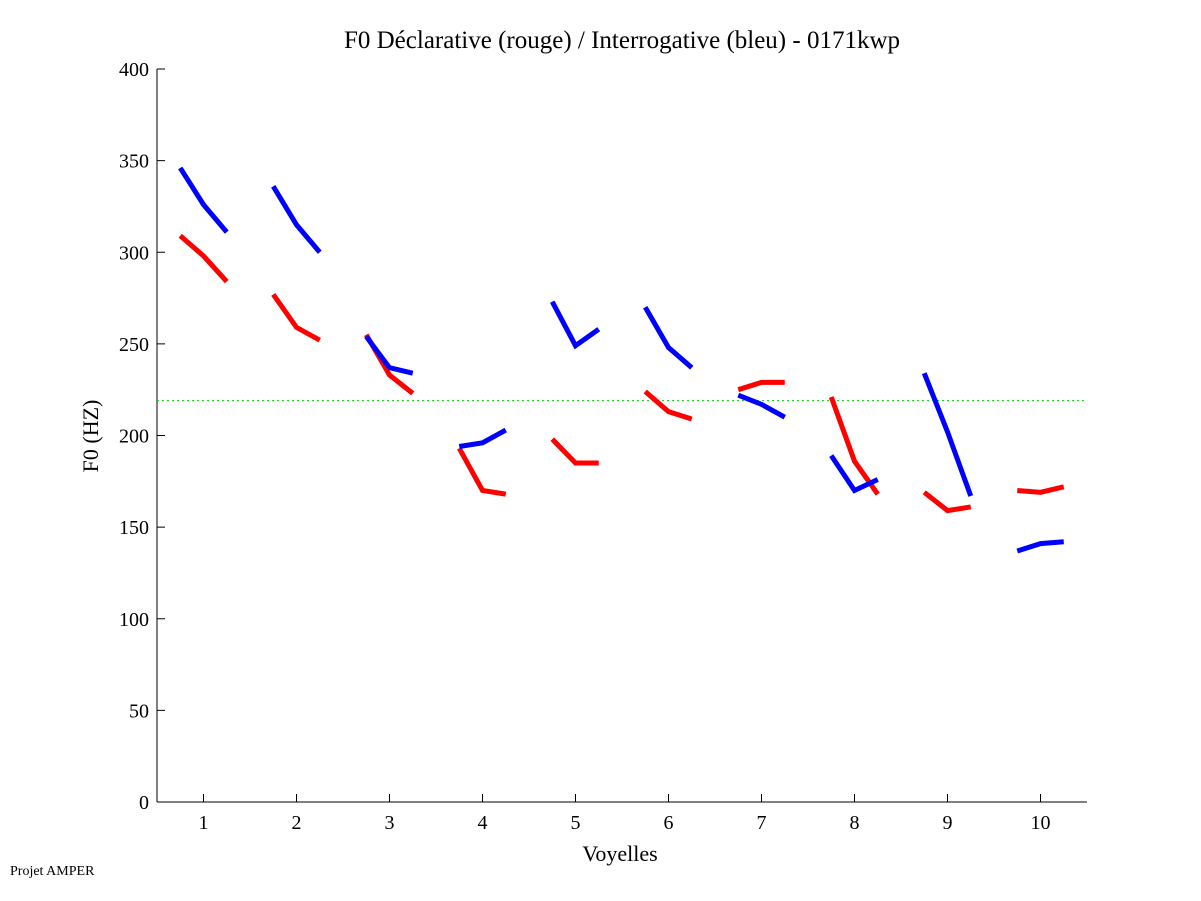  I want to click on x-tick-label: 9, so click(948, 823).